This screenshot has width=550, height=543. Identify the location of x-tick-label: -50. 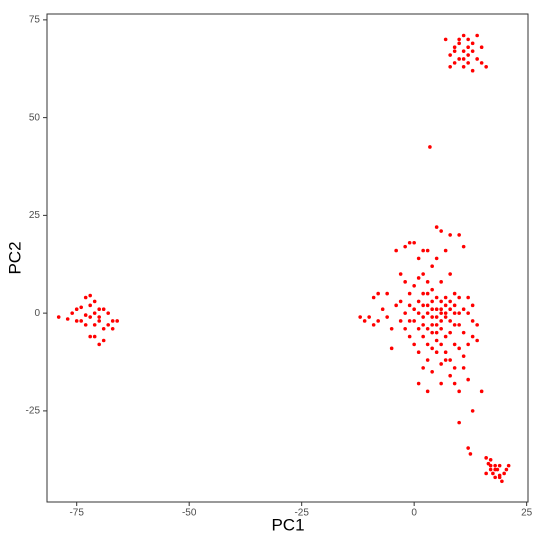
(189, 513).